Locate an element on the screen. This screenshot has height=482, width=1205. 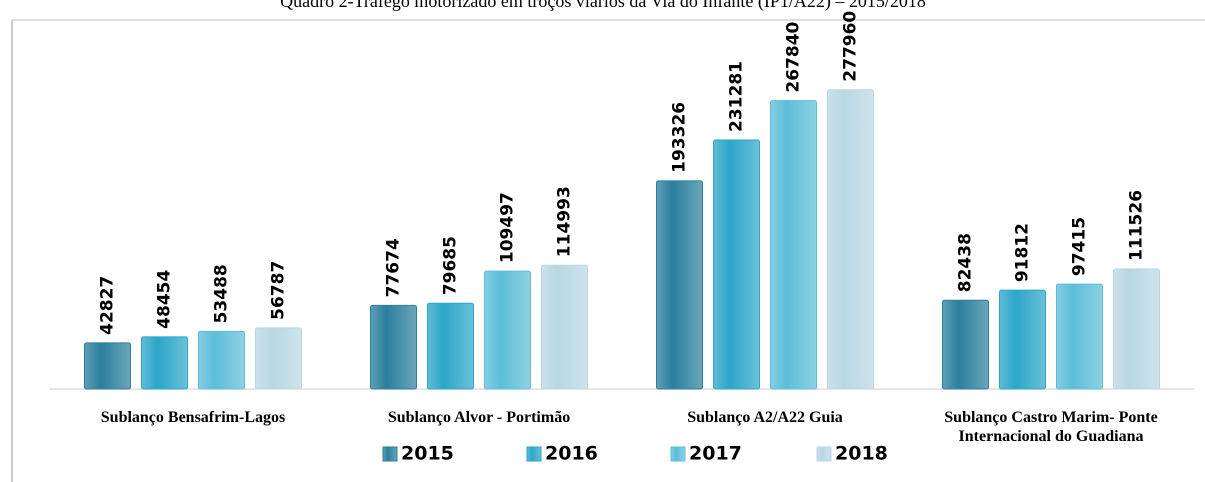
legend-label: 2018 is located at coordinates (861, 454).